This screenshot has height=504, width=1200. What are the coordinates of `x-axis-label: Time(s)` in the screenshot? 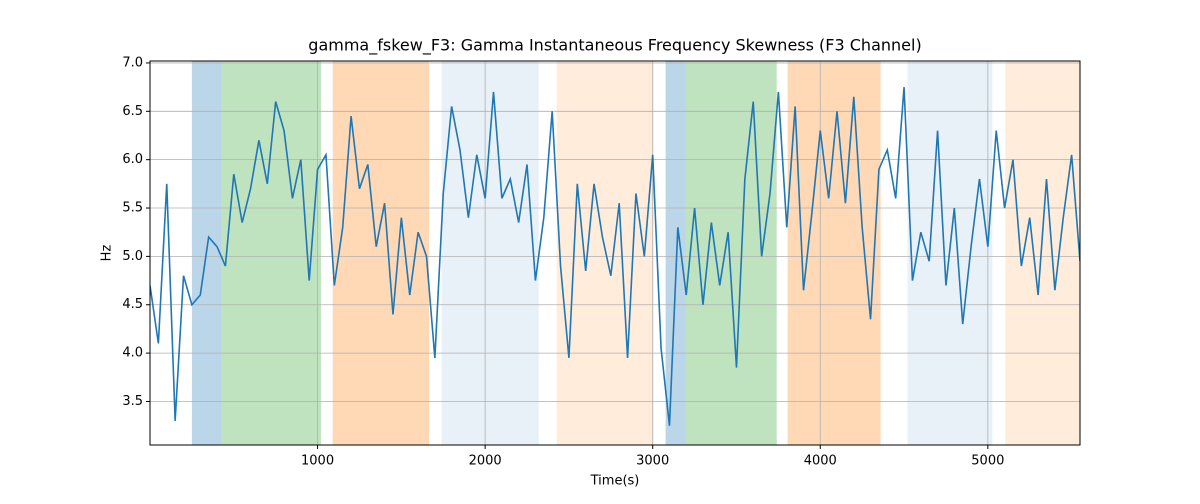 It's located at (615, 481).